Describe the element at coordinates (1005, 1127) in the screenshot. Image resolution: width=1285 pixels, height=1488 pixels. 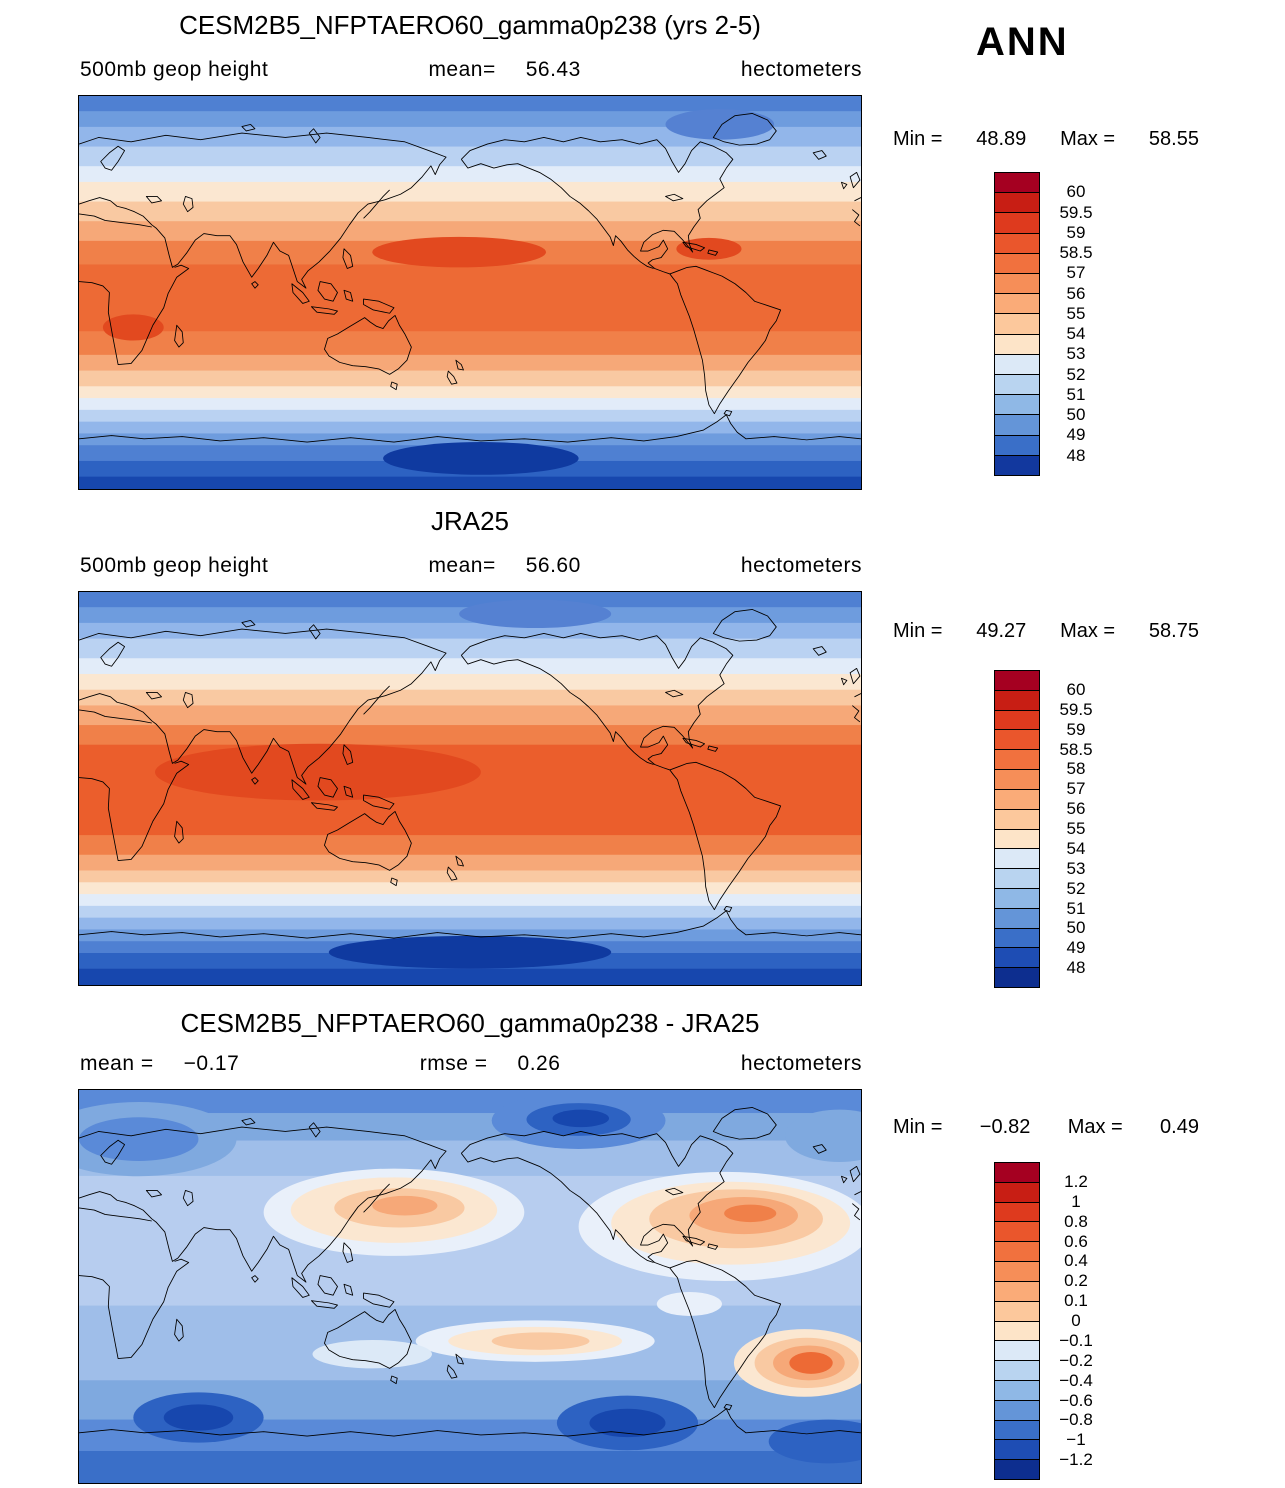
I see `min-value: −0.82` at that location.